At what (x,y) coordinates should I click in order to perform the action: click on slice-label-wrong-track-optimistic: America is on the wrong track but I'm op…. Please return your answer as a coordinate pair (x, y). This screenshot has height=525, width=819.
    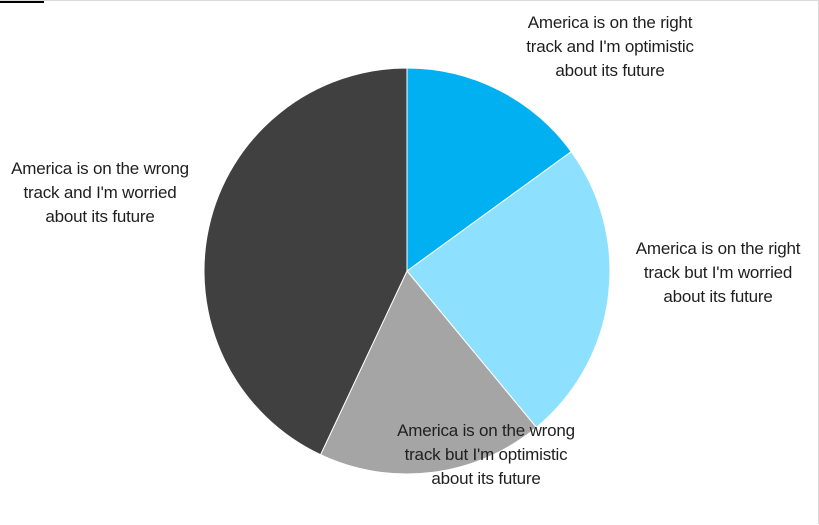
    Looking at the image, I should click on (486, 454).